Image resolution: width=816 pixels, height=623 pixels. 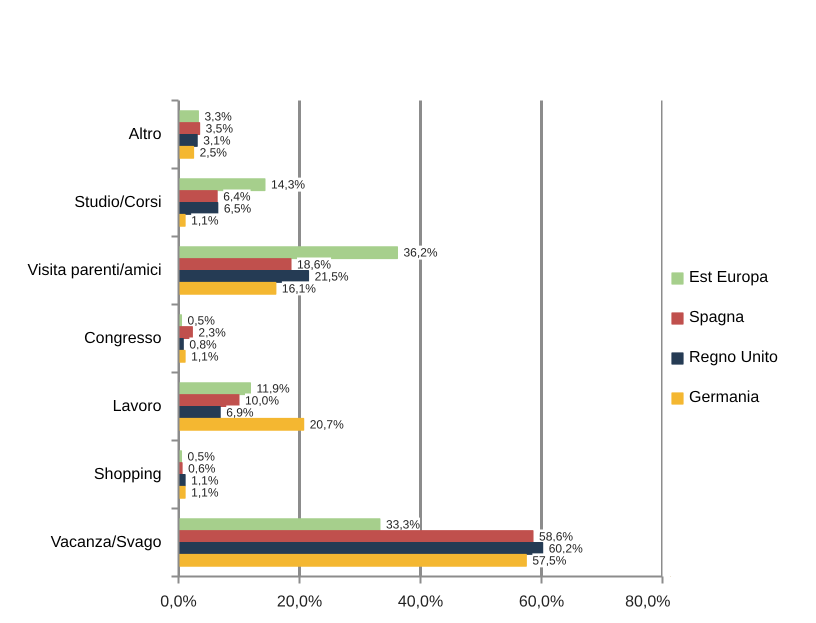 I want to click on data-label: 20,7%, so click(x=327, y=424).